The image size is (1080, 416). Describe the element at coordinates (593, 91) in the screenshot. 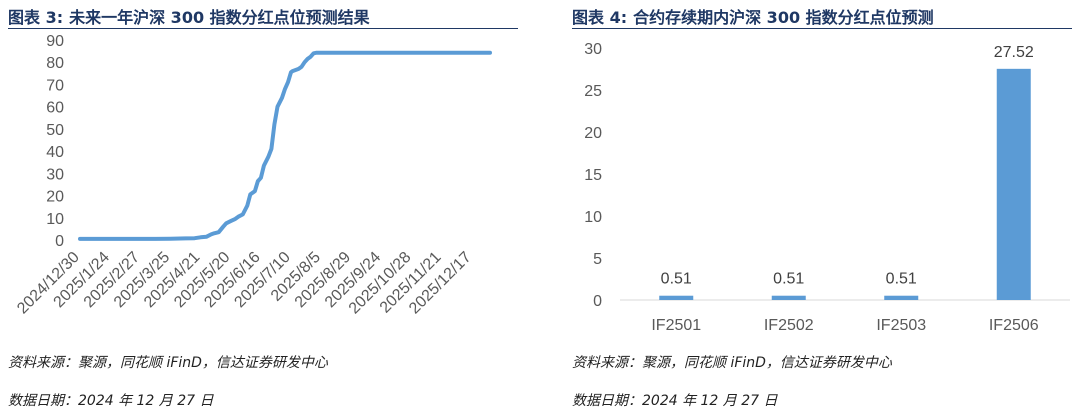

I see `right-y-tick-label: 25` at that location.